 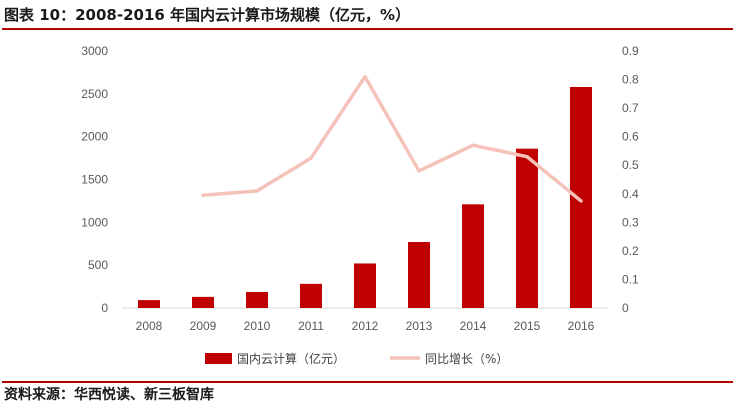 What do you see at coordinates (94, 137) in the screenshot?
I see `left-tick-label: 2000` at bounding box center [94, 137].